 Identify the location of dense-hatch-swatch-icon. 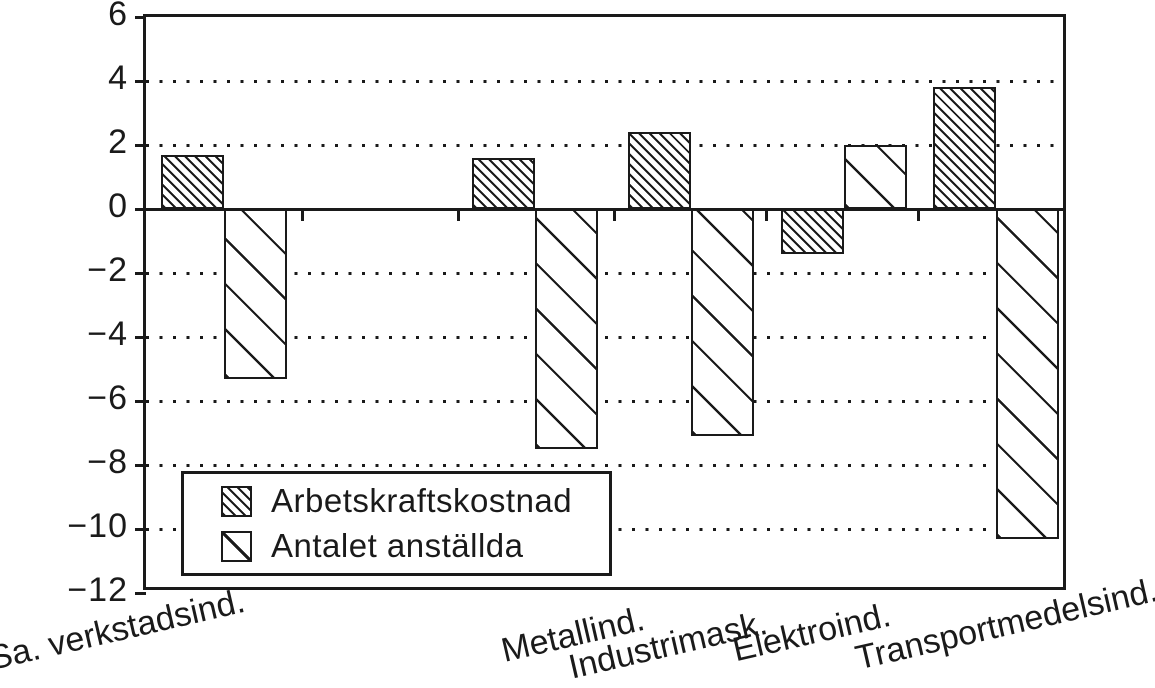
(236, 501).